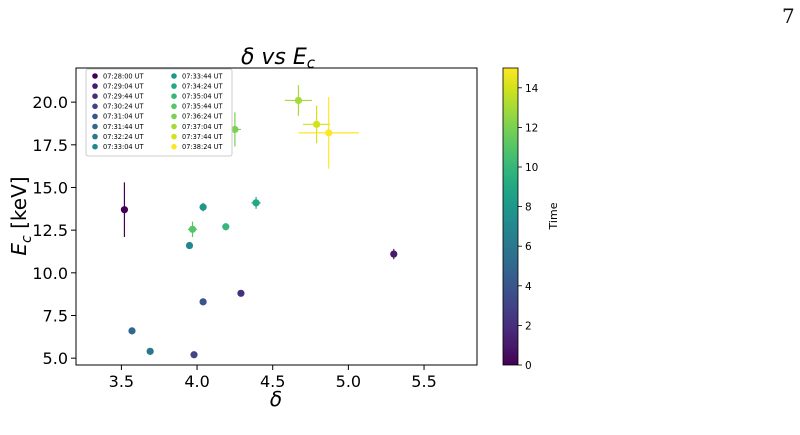  What do you see at coordinates (203, 86) in the screenshot?
I see `legend-label: 07:34:24 UT` at bounding box center [203, 86].